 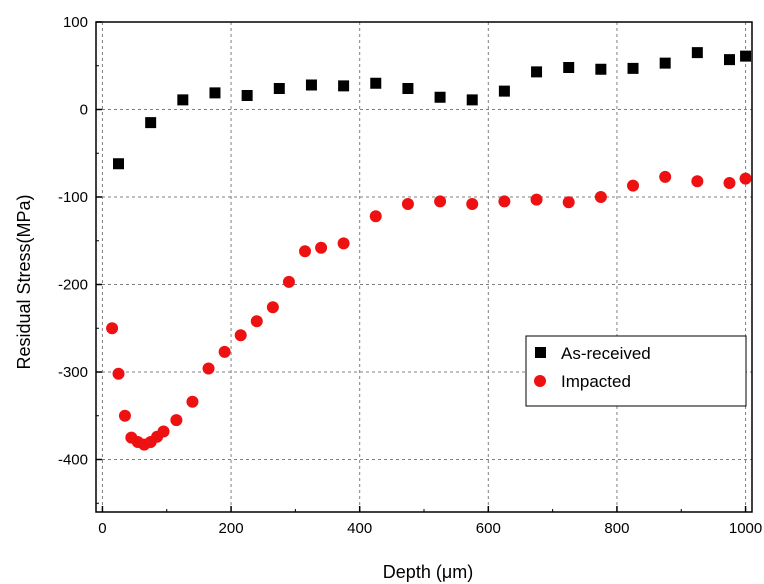 What do you see at coordinates (73, 197) in the screenshot?
I see `y-tick-label: -100` at bounding box center [73, 197].